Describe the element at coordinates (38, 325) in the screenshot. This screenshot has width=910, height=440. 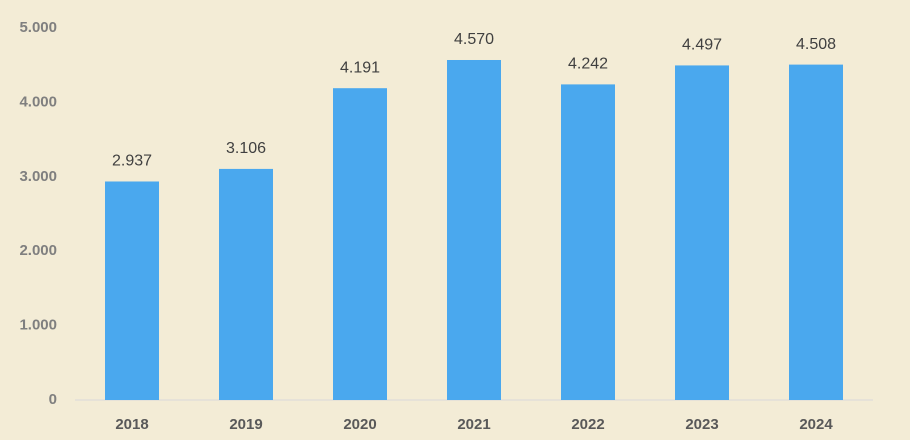
I see `y-tick-label: 1.000` at that location.